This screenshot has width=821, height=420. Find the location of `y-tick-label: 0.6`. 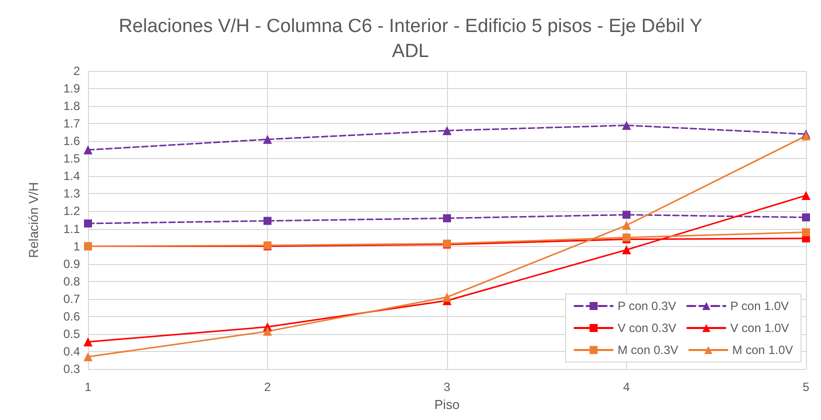

y-tick-label: 0.6 is located at coordinates (71, 316).